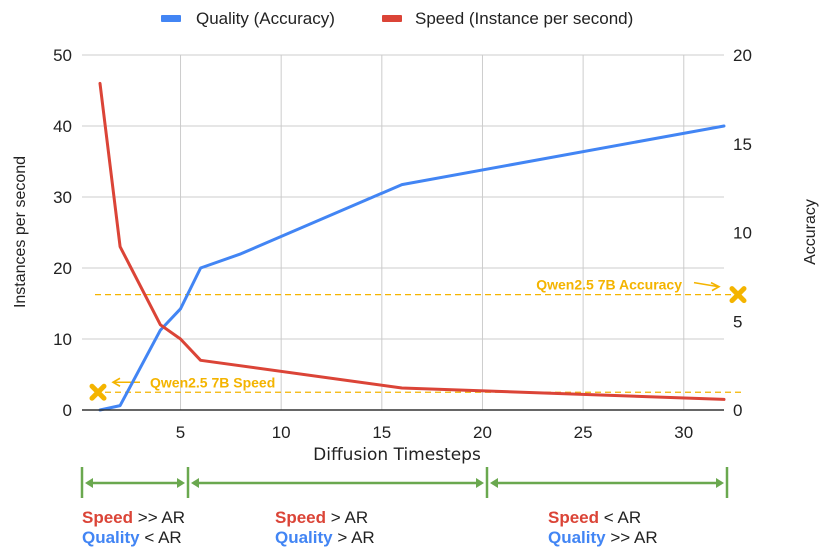  Describe the element at coordinates (163, 537) in the screenshot. I see `quality-relation: < AR` at that location.